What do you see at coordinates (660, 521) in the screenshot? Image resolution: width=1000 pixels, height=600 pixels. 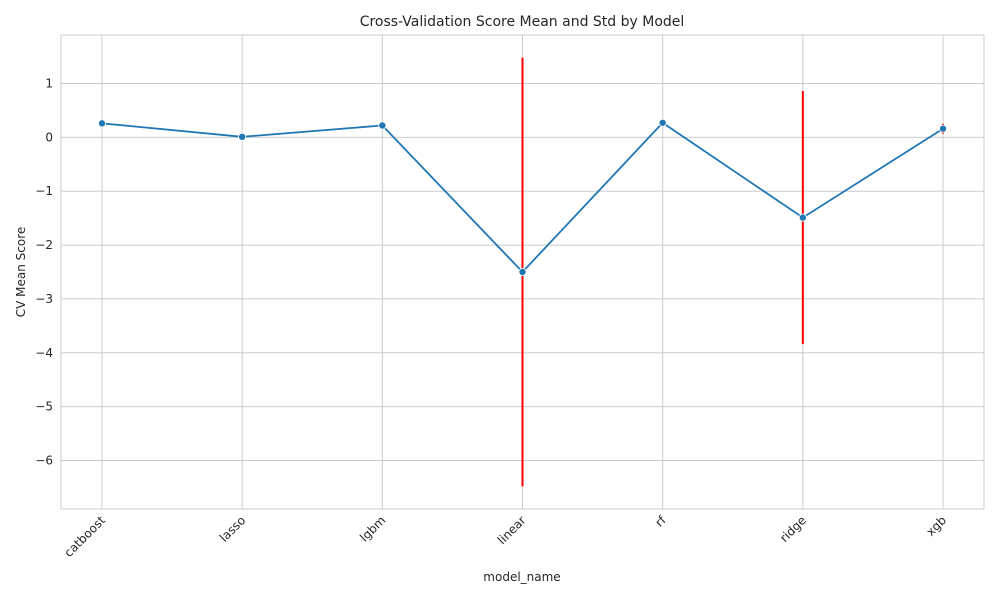 I see `x-tick-label: rf` at bounding box center [660, 521].